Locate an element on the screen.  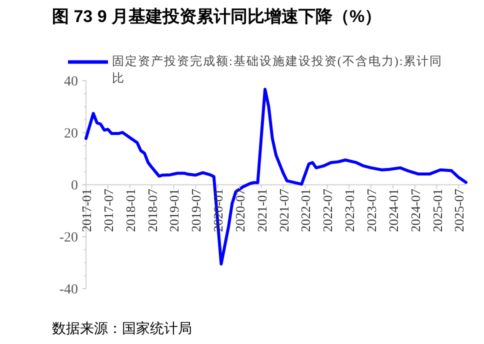
y-tick-label: -40 is located at coordinates (68, 290).